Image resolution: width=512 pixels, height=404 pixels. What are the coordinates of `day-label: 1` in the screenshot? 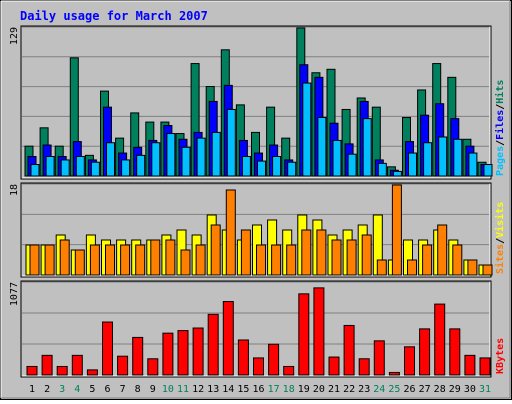 It's located at (32, 389).